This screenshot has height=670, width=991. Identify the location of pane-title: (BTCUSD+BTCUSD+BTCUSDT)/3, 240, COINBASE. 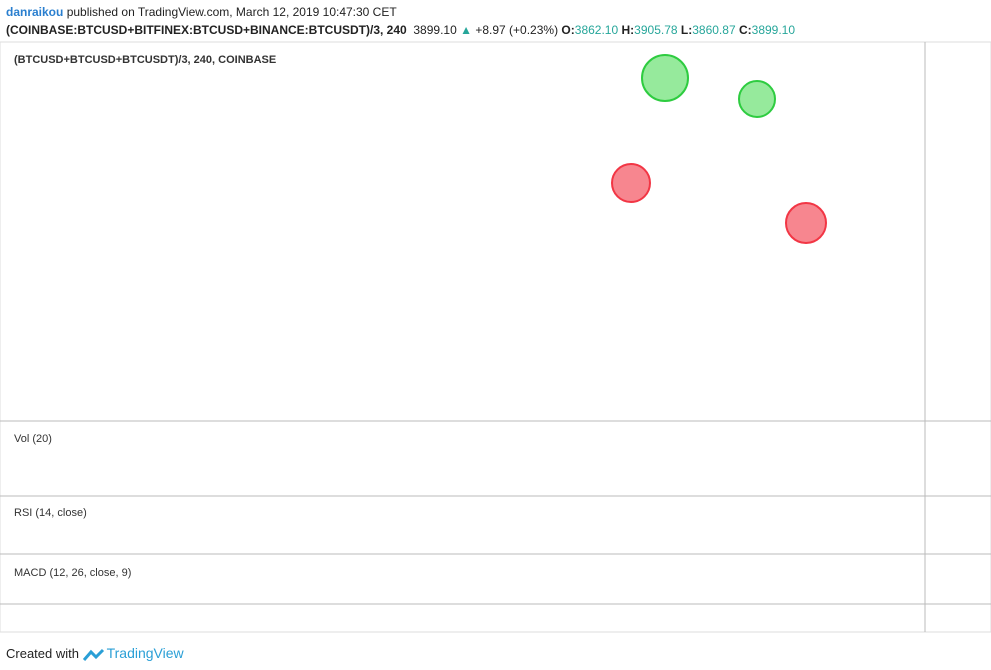
(145, 60).